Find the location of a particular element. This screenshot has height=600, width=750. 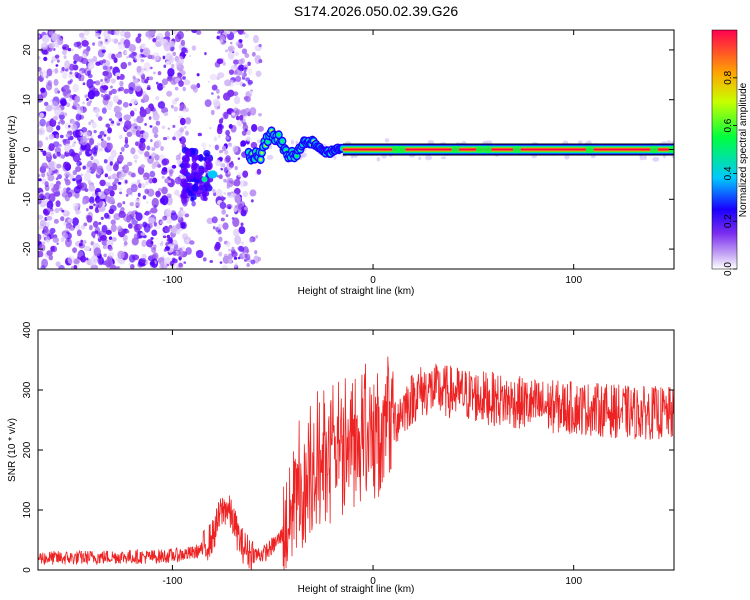

snr-x-tick-label-0: -100 is located at coordinates (172, 581).